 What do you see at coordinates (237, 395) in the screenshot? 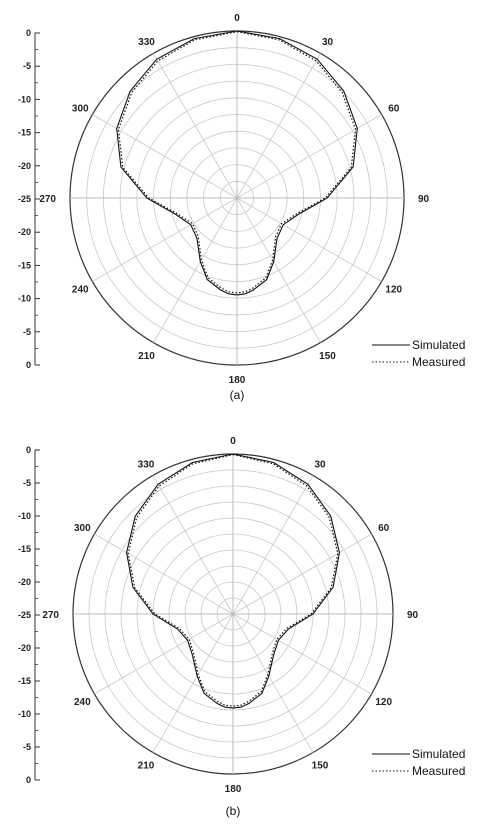
I see `chart-caption: (a)` at bounding box center [237, 395].